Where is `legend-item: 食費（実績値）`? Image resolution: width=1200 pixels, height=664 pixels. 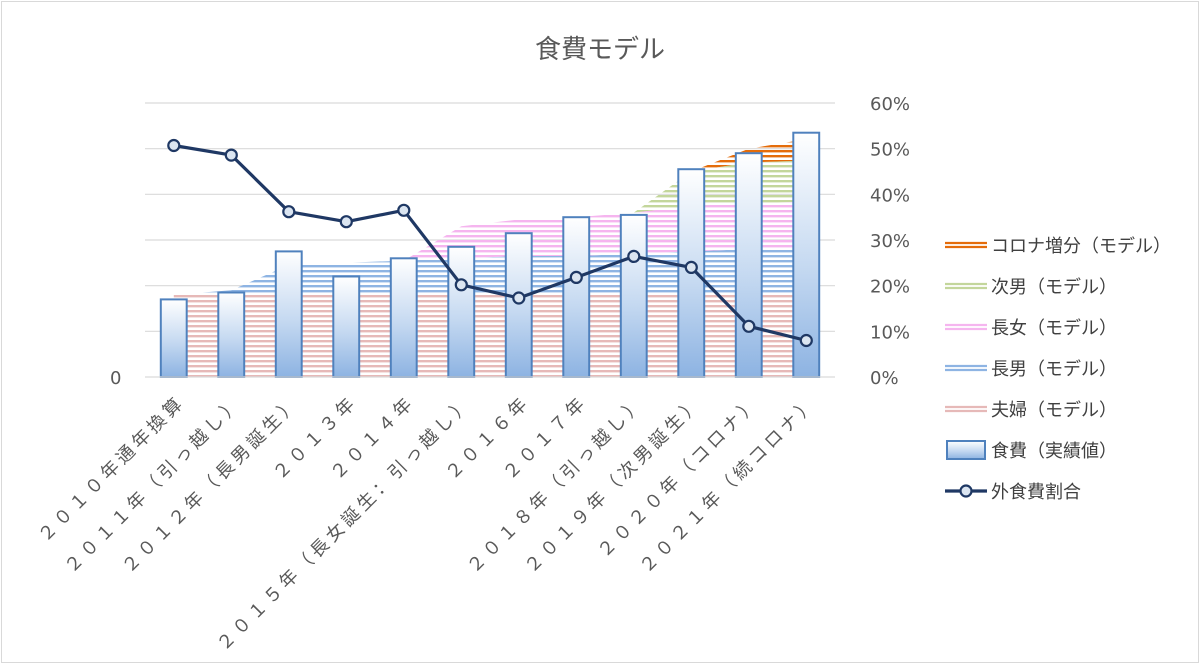
legend-item: 食費（実績値） is located at coordinates (1031, 451).